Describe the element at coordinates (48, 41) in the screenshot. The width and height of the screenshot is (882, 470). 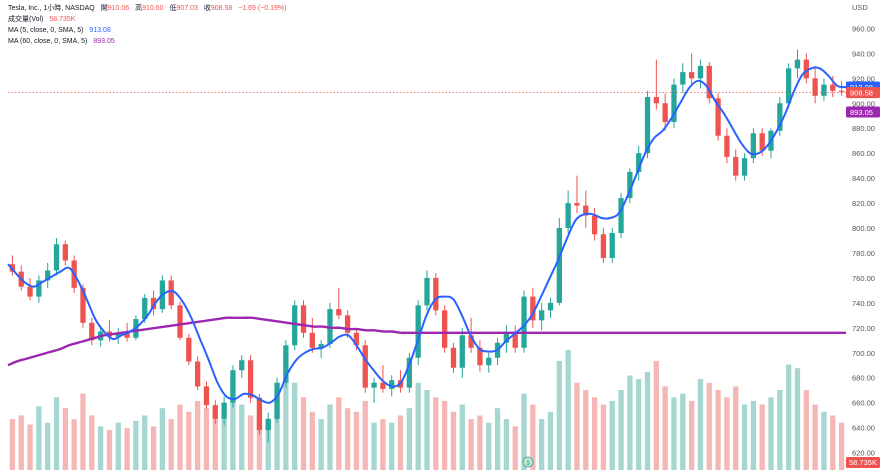
I see `ma60-label: MA (60, close, 0, SMA, 5)` at that location.